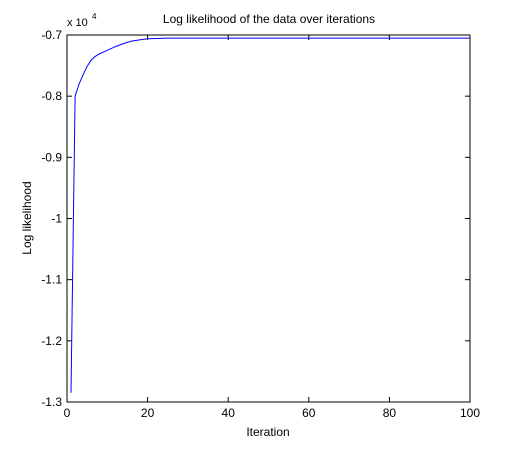 The height and width of the screenshot is (452, 519). Describe the element at coordinates (229, 413) in the screenshot. I see `x-tick-label: 40` at that location.